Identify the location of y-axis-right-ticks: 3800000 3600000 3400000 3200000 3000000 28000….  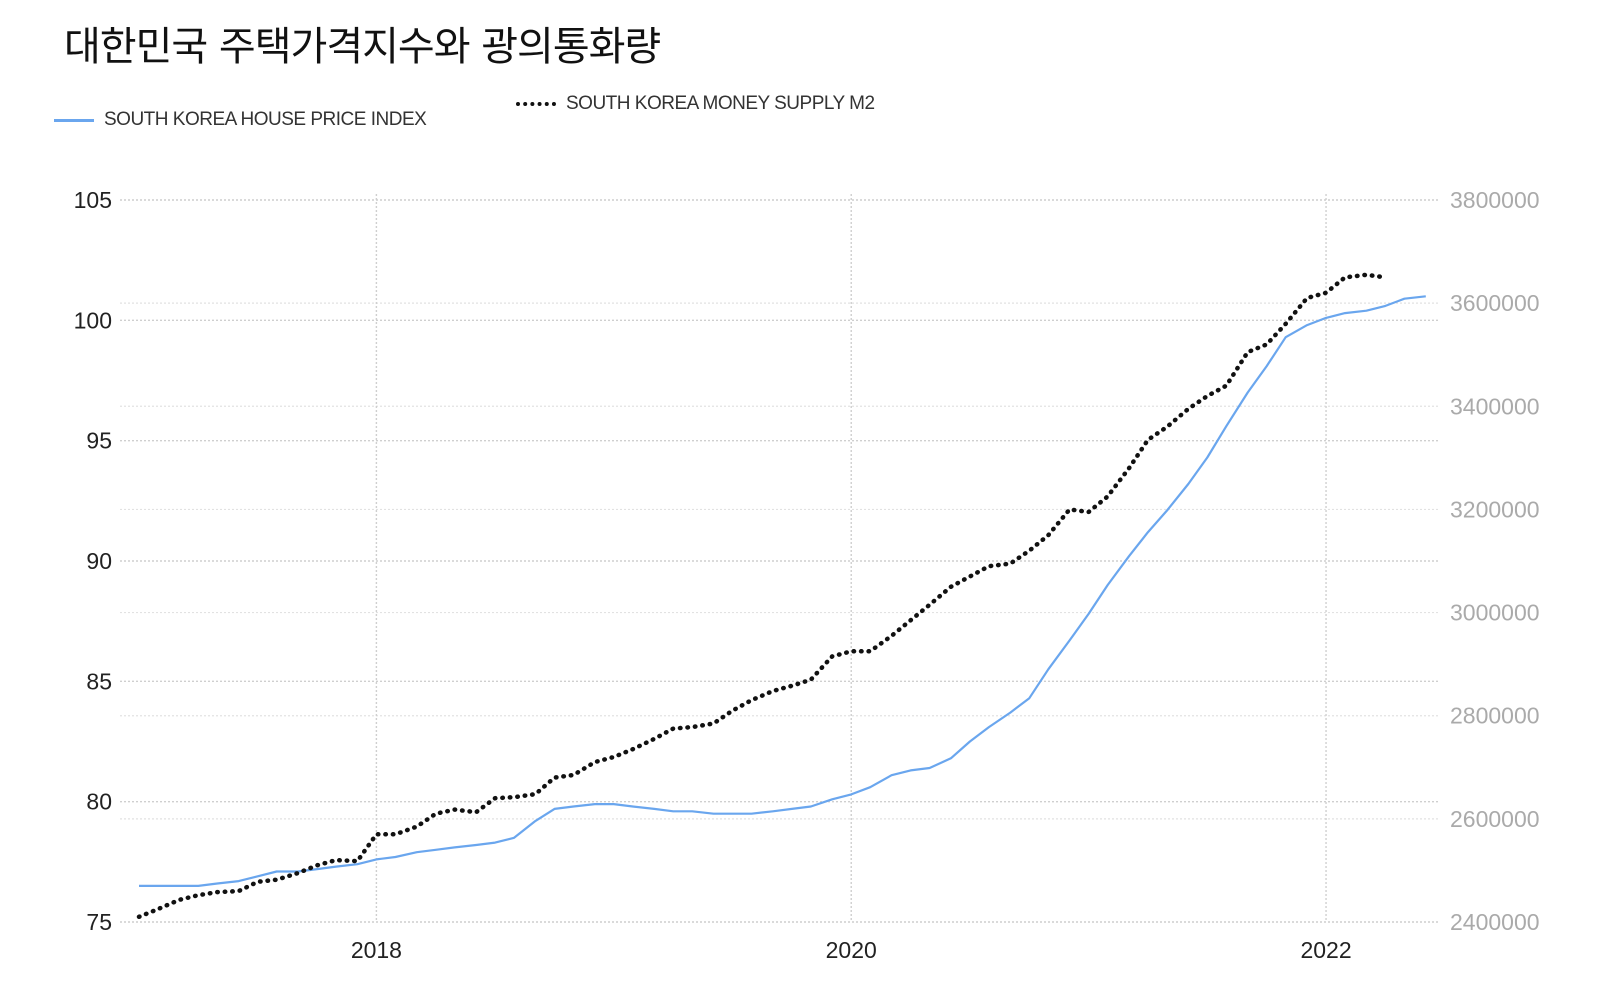
(1495, 561).